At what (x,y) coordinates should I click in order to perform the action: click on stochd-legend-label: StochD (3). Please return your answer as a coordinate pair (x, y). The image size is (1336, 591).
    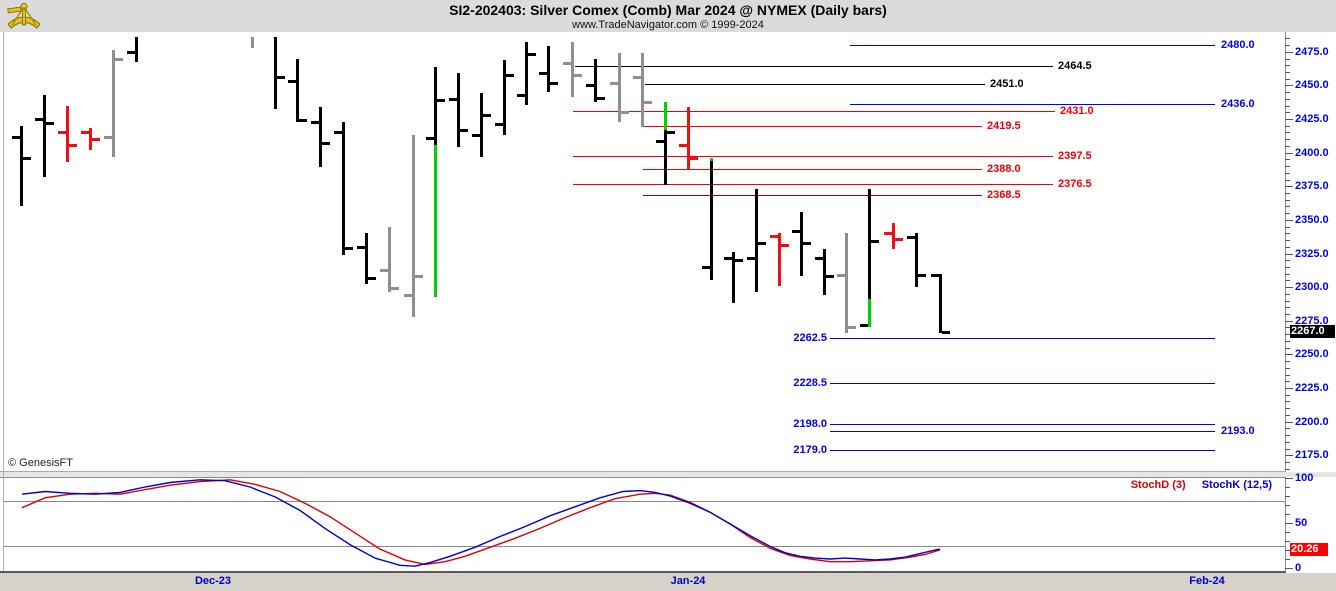
    Looking at the image, I should click on (1158, 485).